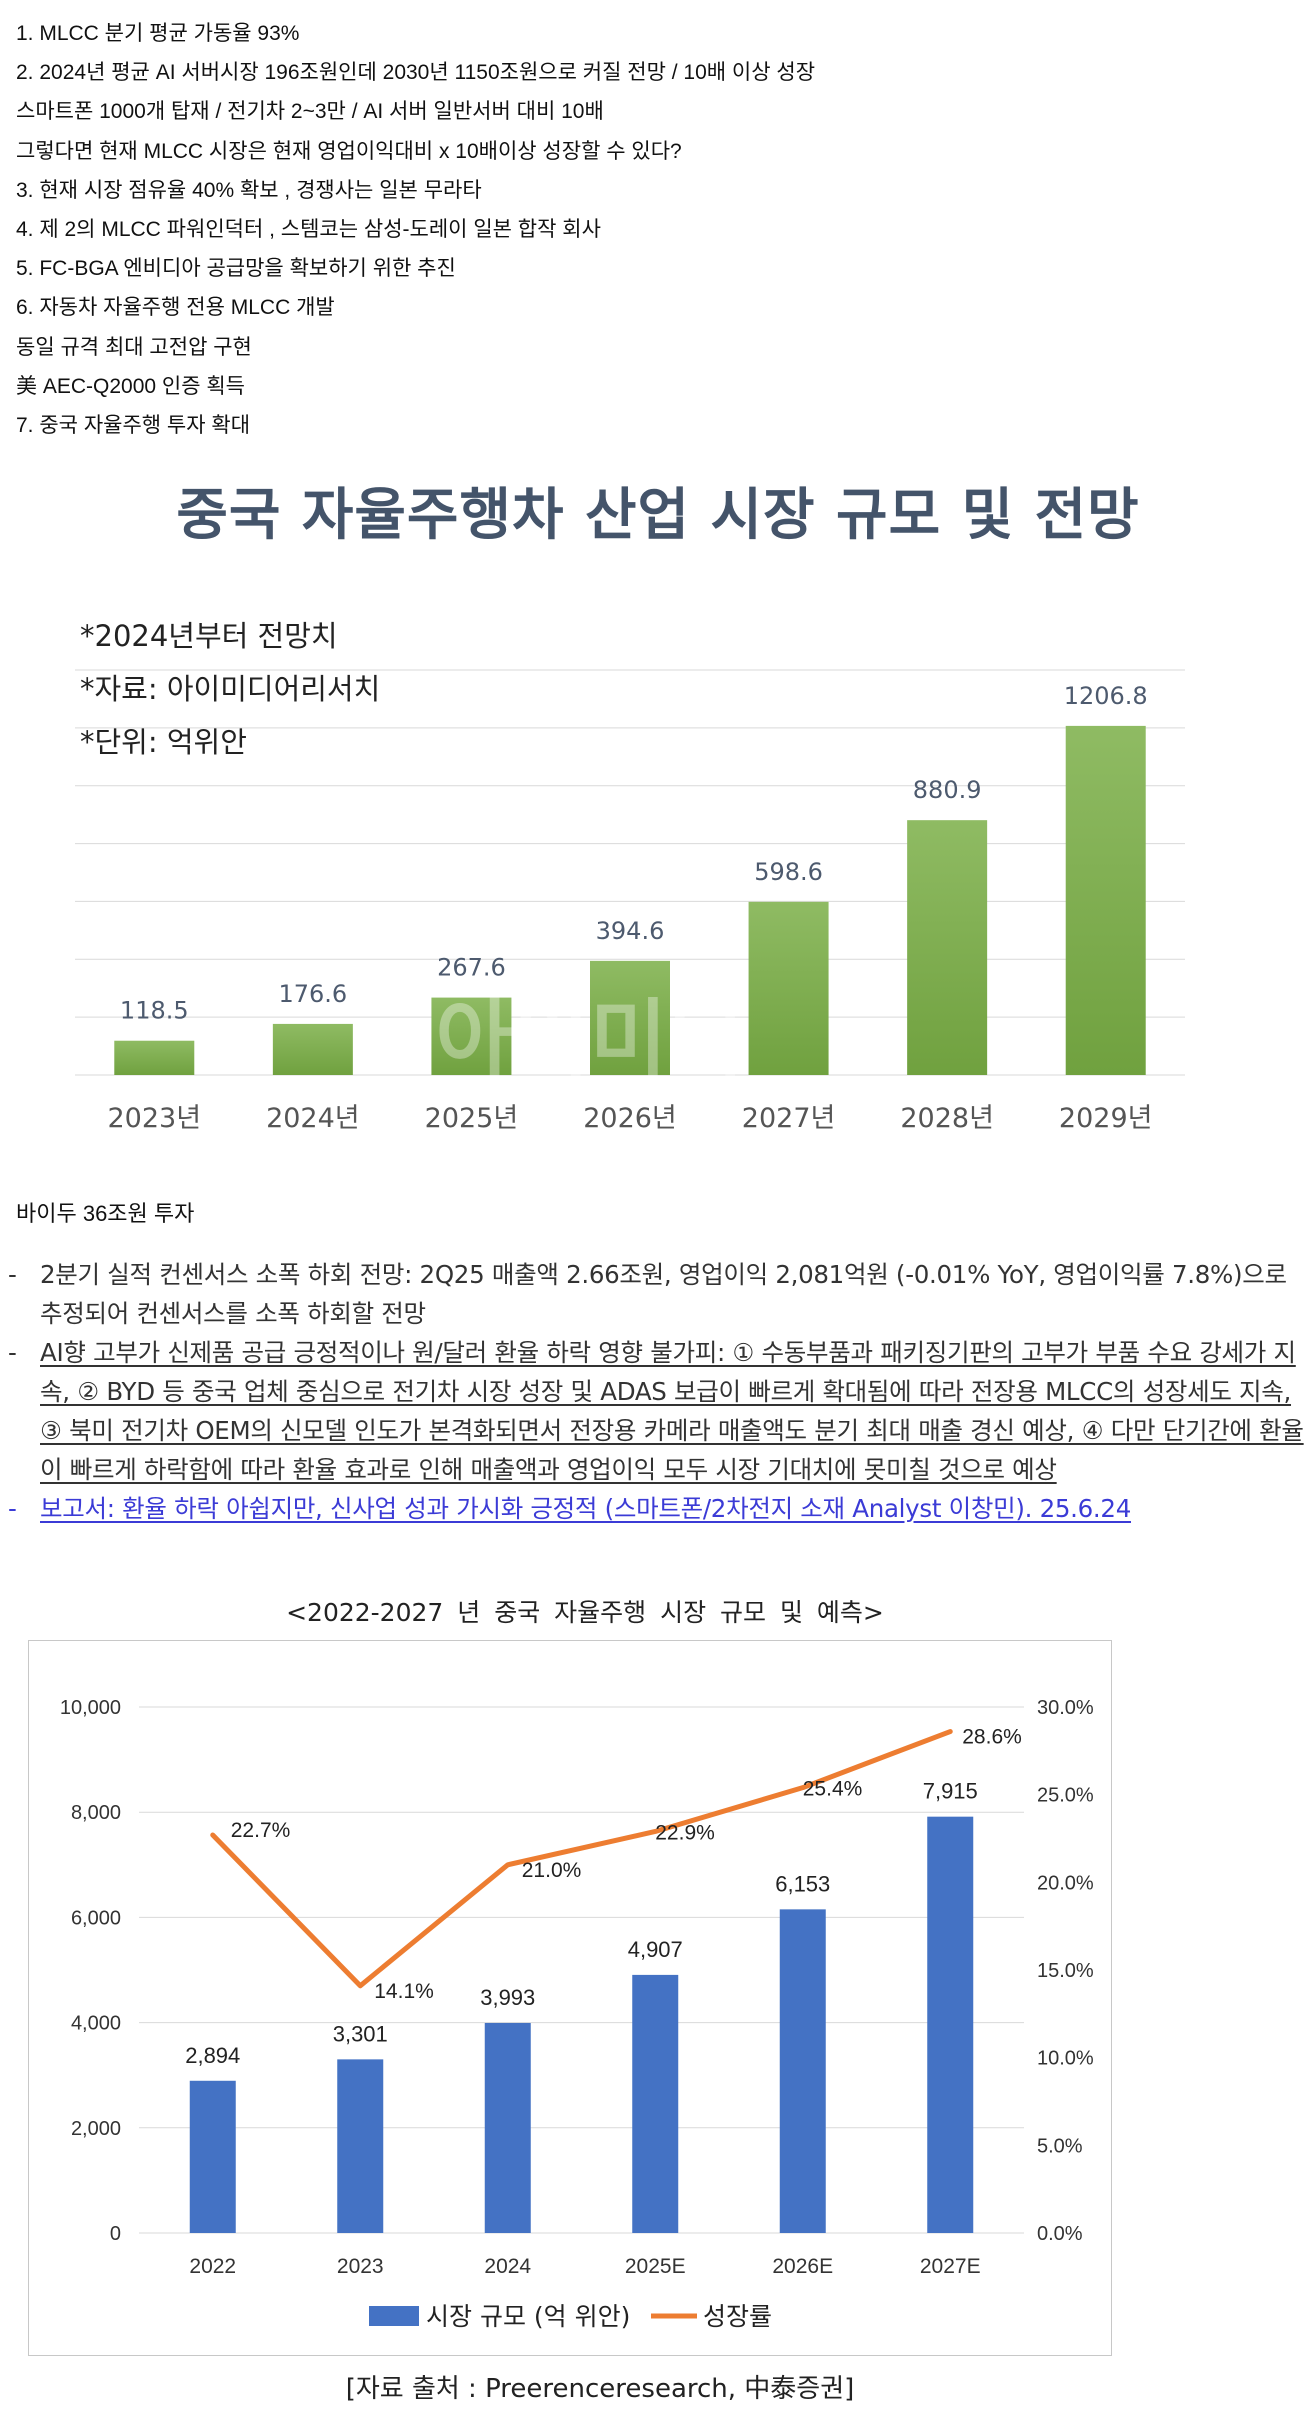  I want to click on chart1-category-label: 2028년, so click(947, 1118).